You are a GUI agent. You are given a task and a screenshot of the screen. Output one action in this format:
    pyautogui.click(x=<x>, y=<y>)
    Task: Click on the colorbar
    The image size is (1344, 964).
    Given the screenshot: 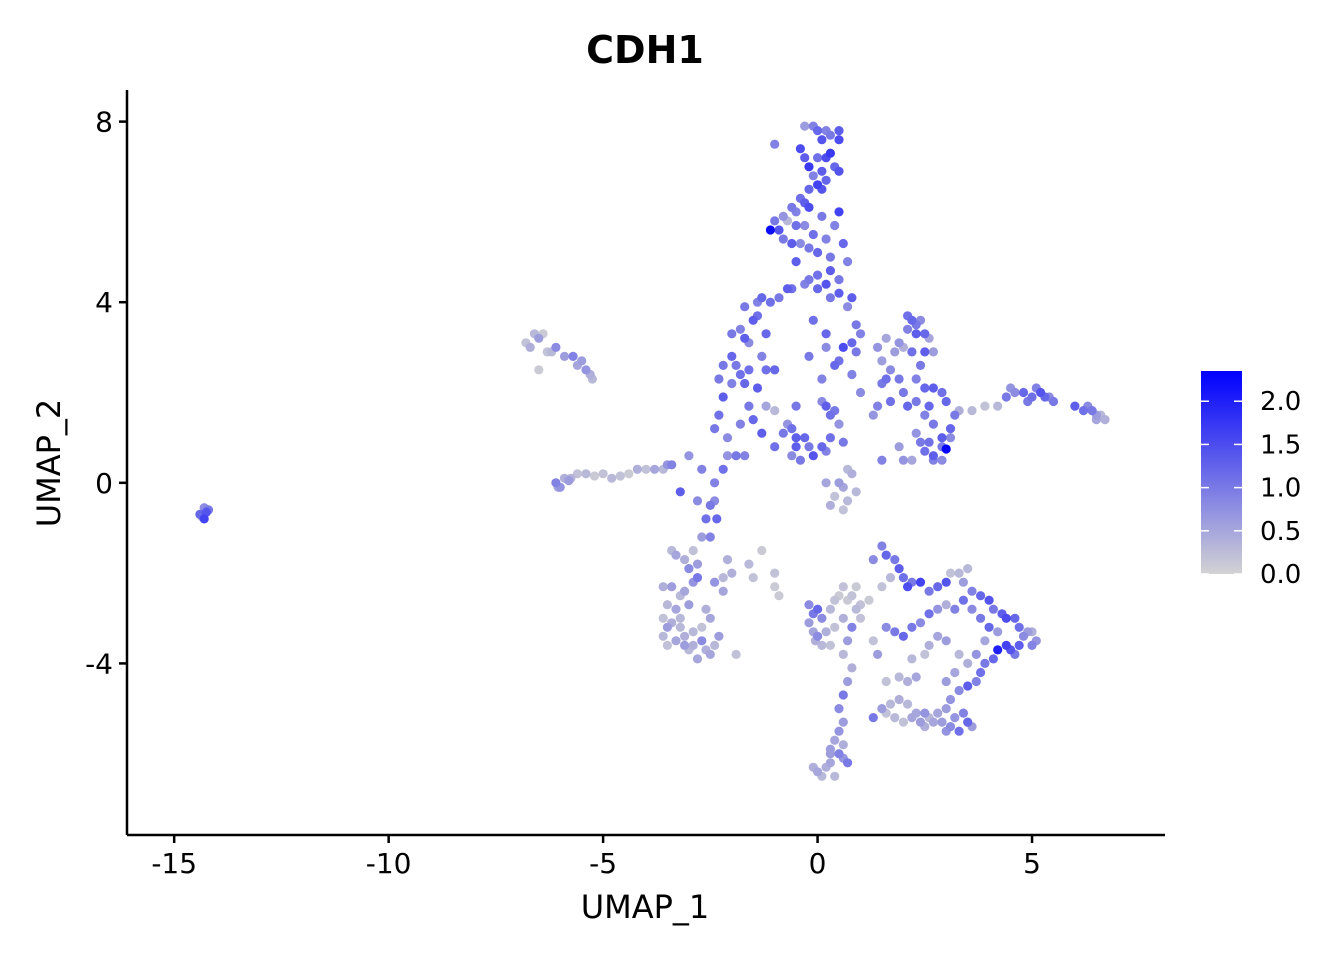 What is the action you would take?
    pyautogui.click(x=1221, y=472)
    